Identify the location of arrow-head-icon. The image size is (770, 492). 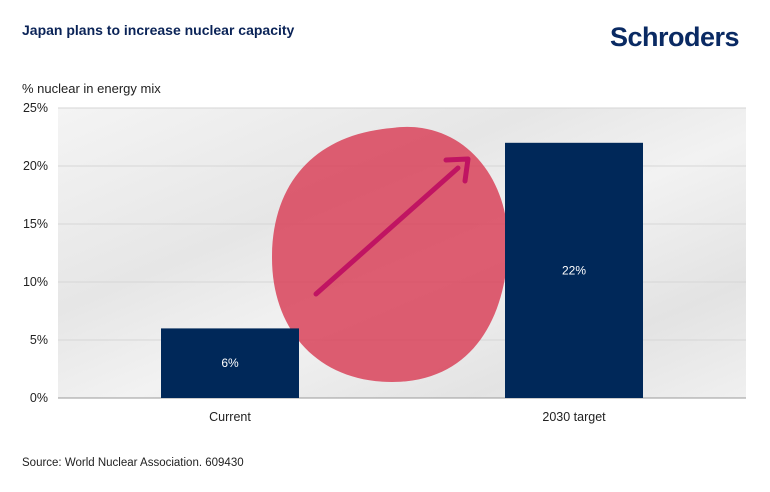
(457, 170).